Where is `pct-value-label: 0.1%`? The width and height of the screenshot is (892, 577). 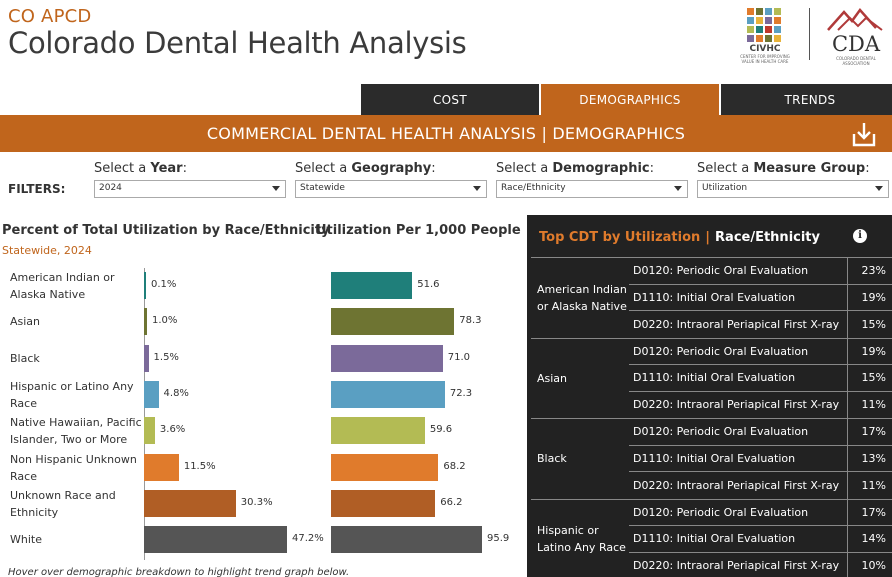 pct-value-label: 0.1% is located at coordinates (164, 284).